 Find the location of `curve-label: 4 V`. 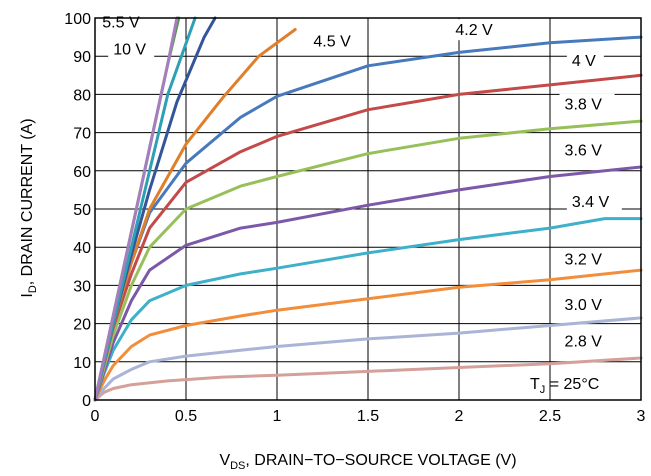

curve-label: 4 V is located at coordinates (584, 61).